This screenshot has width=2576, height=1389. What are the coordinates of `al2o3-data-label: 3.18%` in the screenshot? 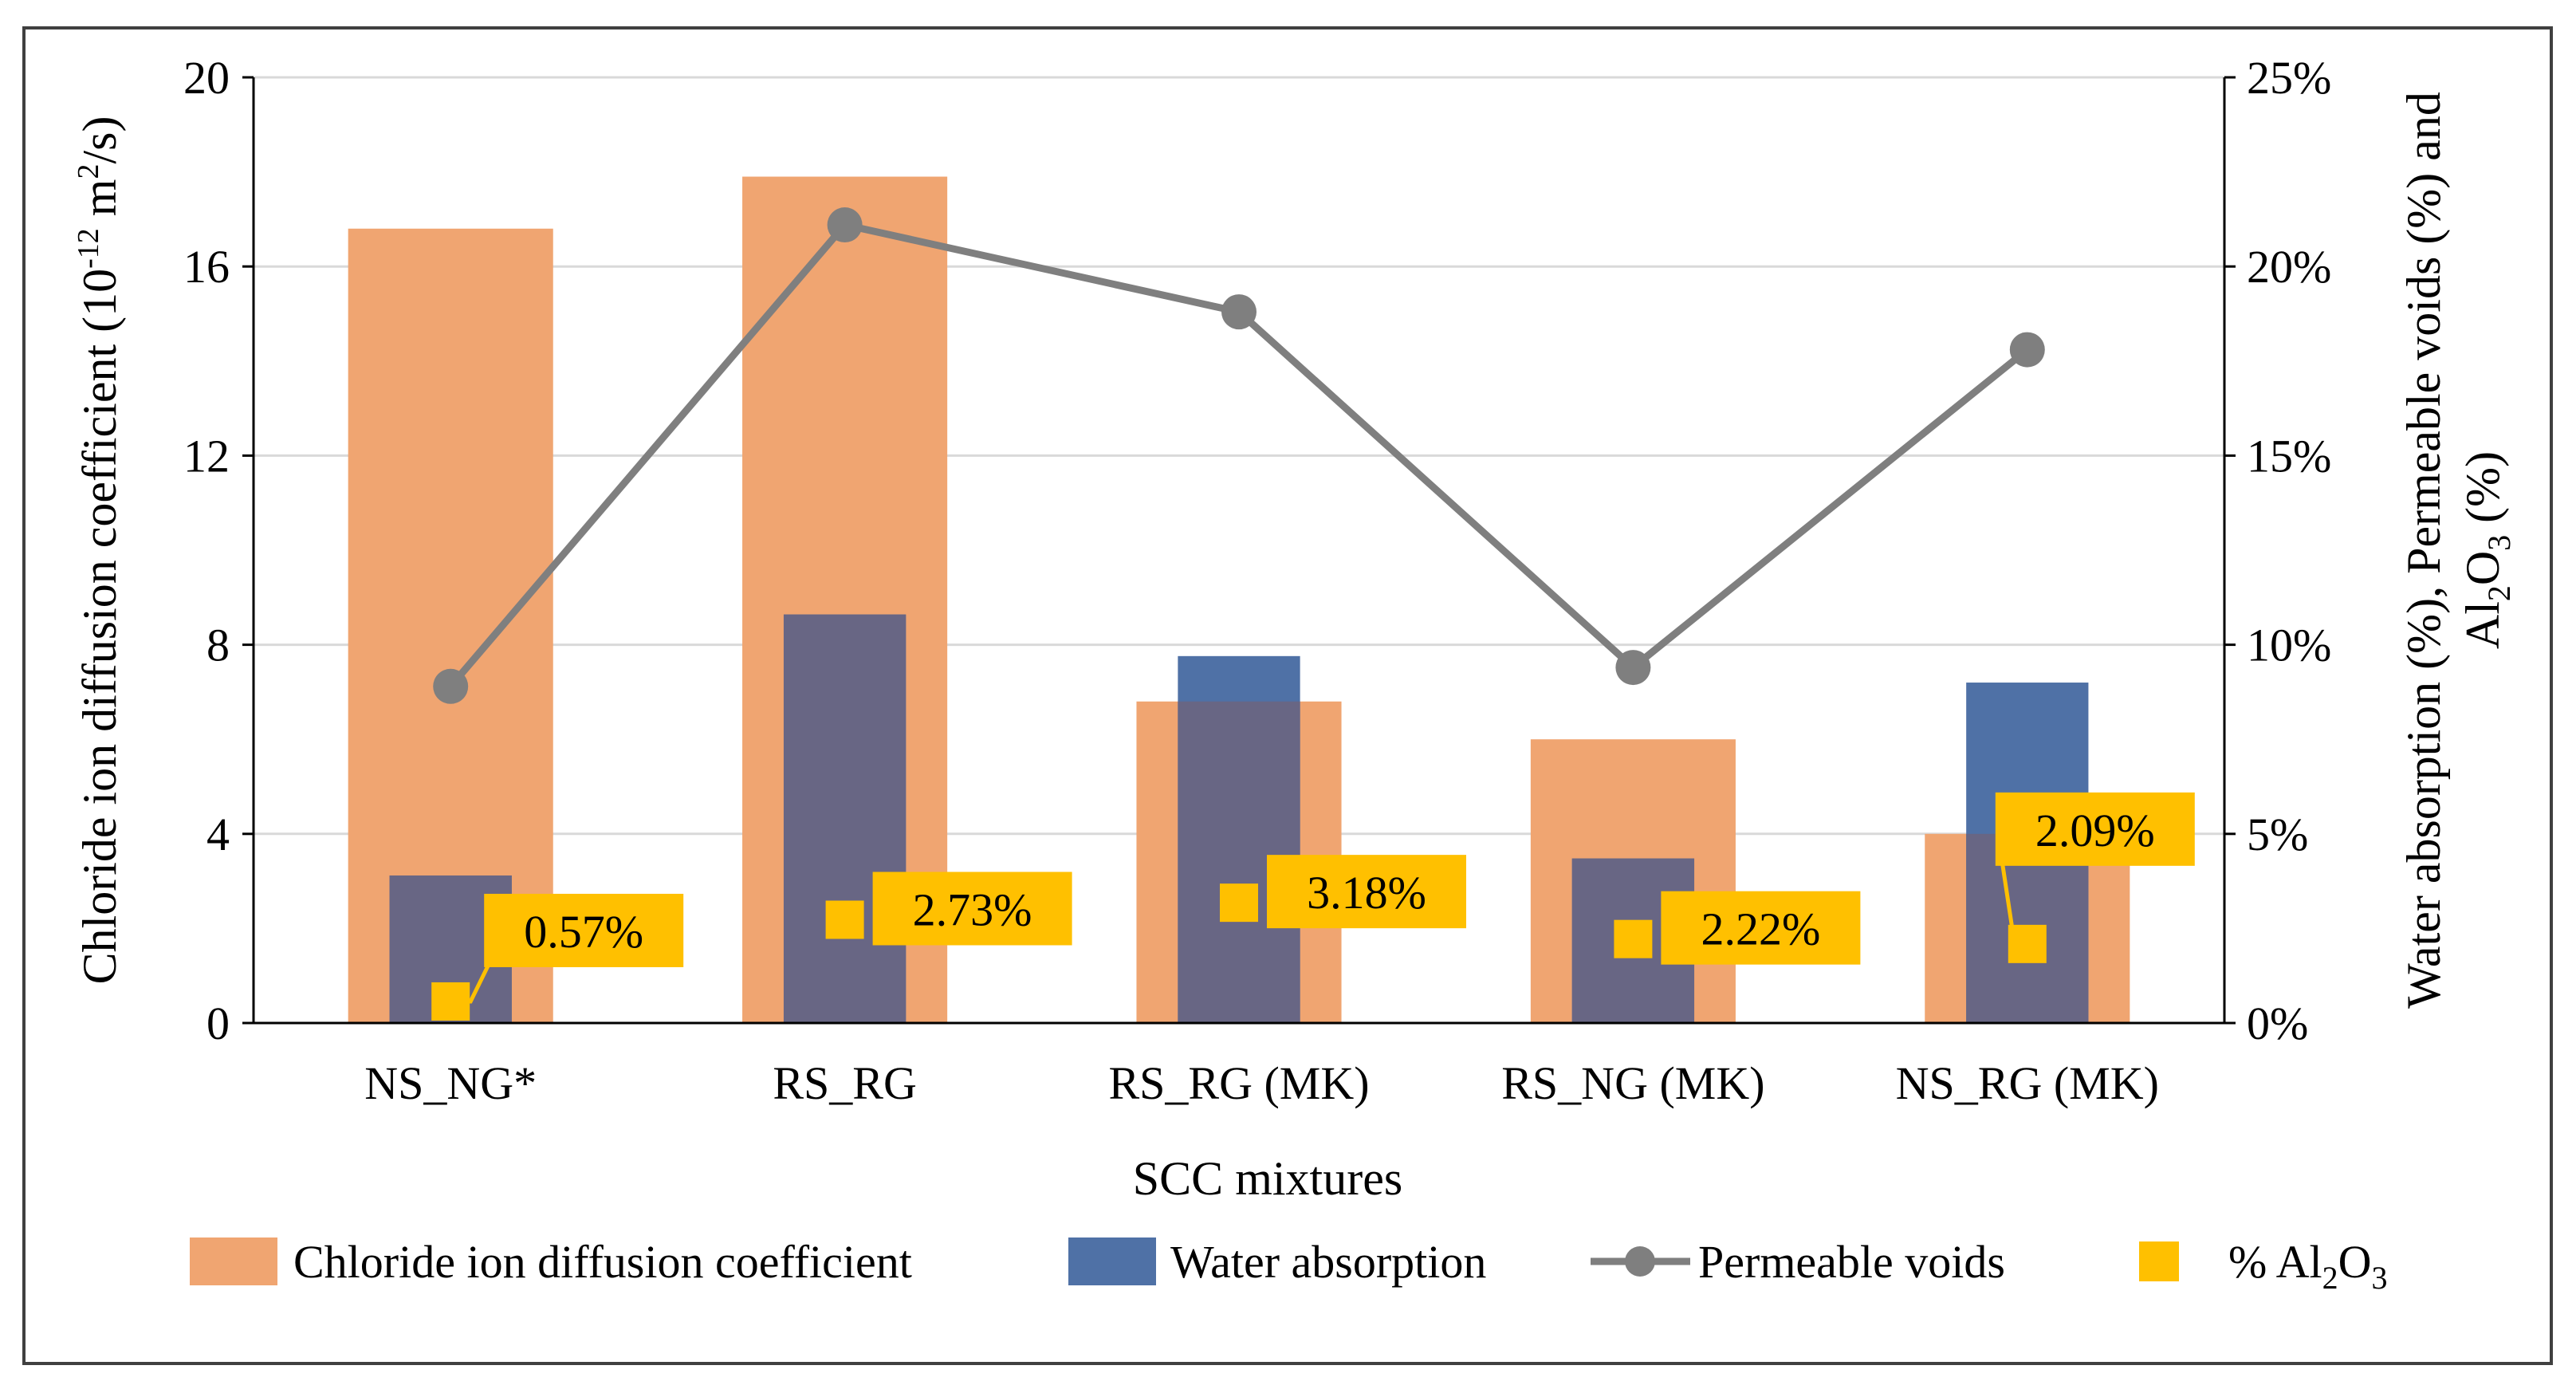 It's located at (1367, 893).